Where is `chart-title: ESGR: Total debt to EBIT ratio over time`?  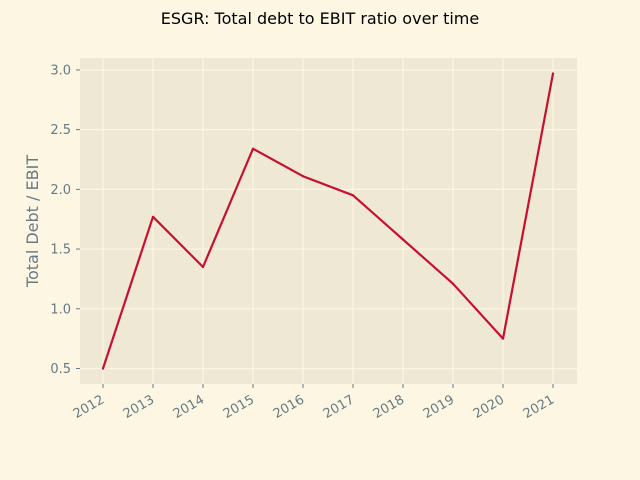
chart-title: ESGR: Total debt to EBIT ratio over time is located at coordinates (320, 18).